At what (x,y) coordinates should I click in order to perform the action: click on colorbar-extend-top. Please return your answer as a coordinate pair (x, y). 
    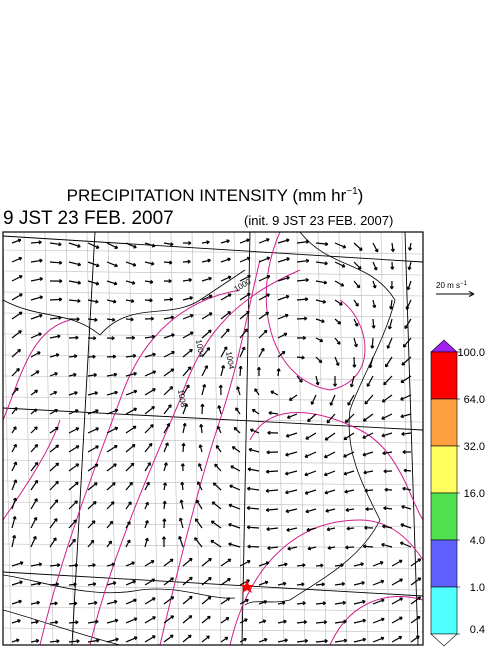
    Looking at the image, I should click on (444, 346).